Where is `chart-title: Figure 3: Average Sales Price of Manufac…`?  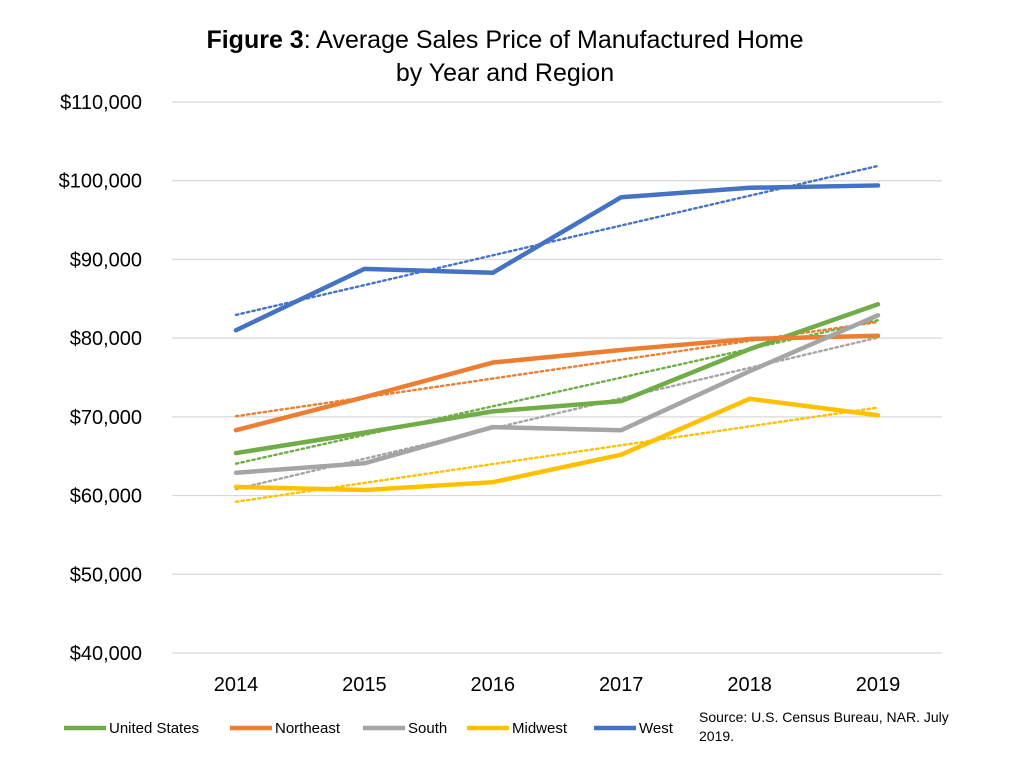 chart-title: Figure 3: Average Sales Price of Manufac… is located at coordinates (505, 57).